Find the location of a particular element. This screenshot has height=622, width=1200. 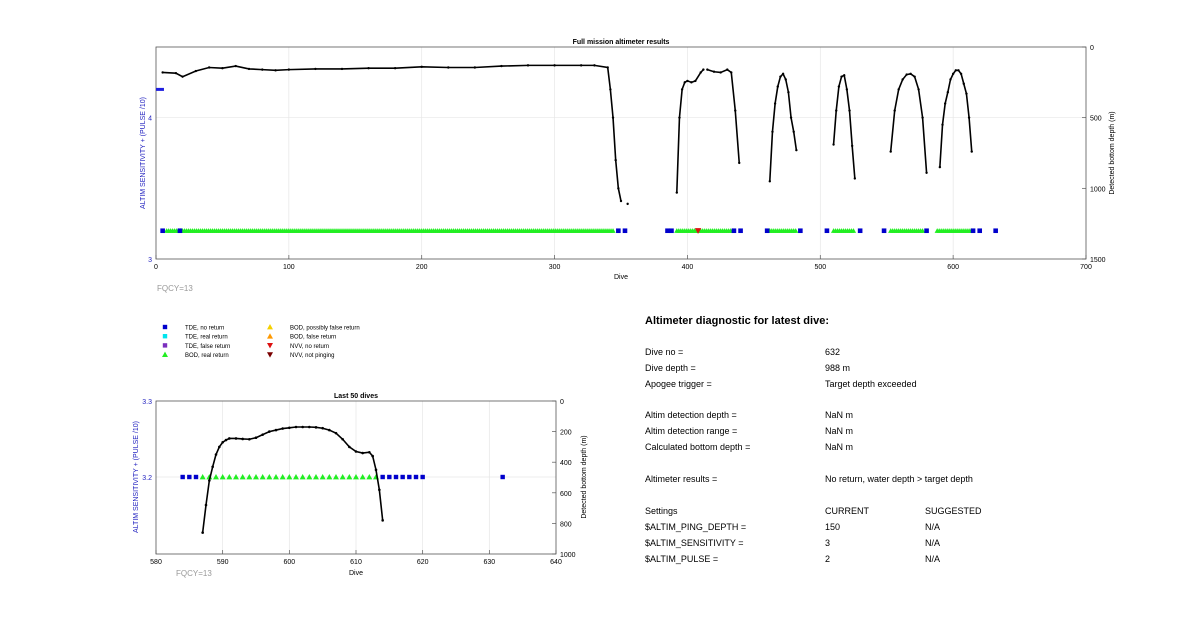

diagnostic-label: Altim detection depth = is located at coordinates (691, 415).